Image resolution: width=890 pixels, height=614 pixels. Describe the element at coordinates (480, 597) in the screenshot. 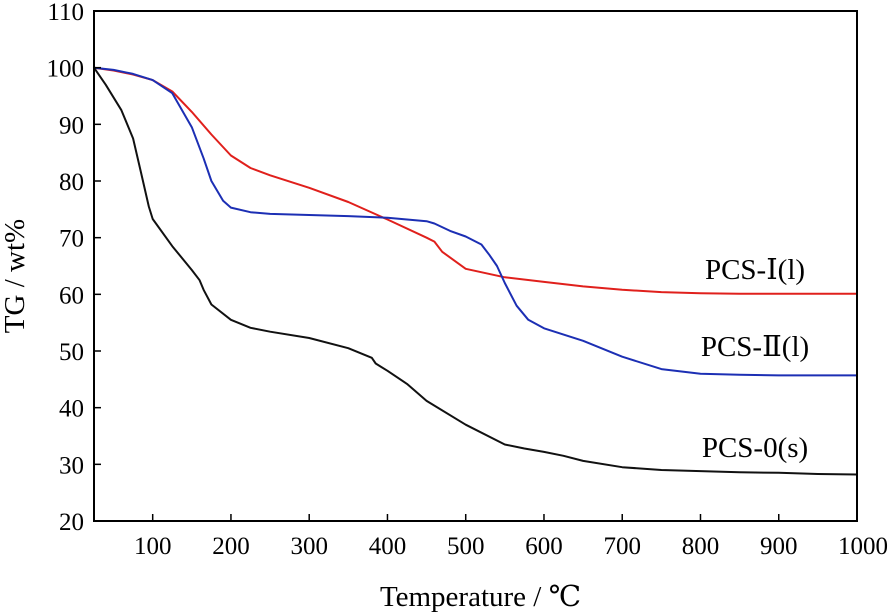

I see `x-axis-title: Temperature / ℃` at that location.